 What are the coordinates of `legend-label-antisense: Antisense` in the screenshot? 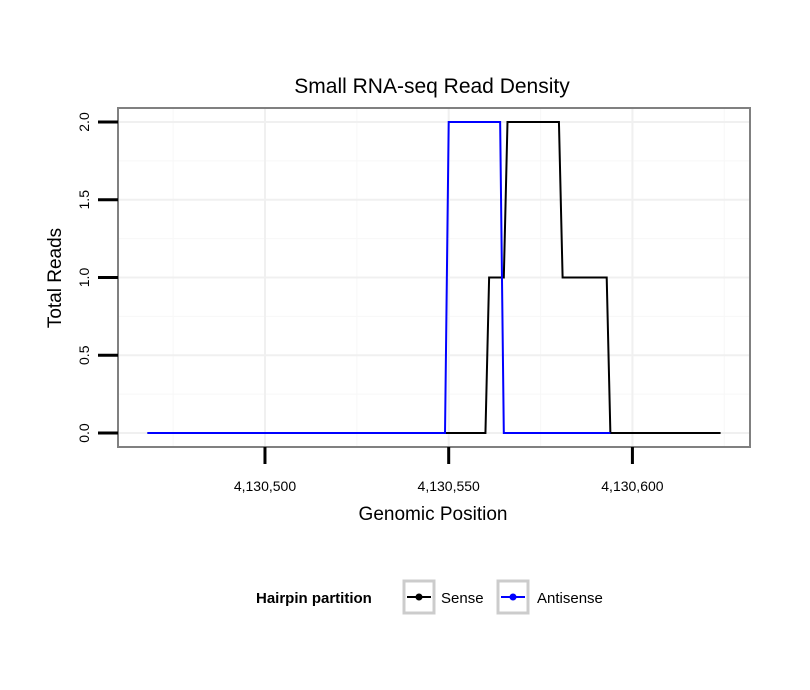 It's located at (570, 598).